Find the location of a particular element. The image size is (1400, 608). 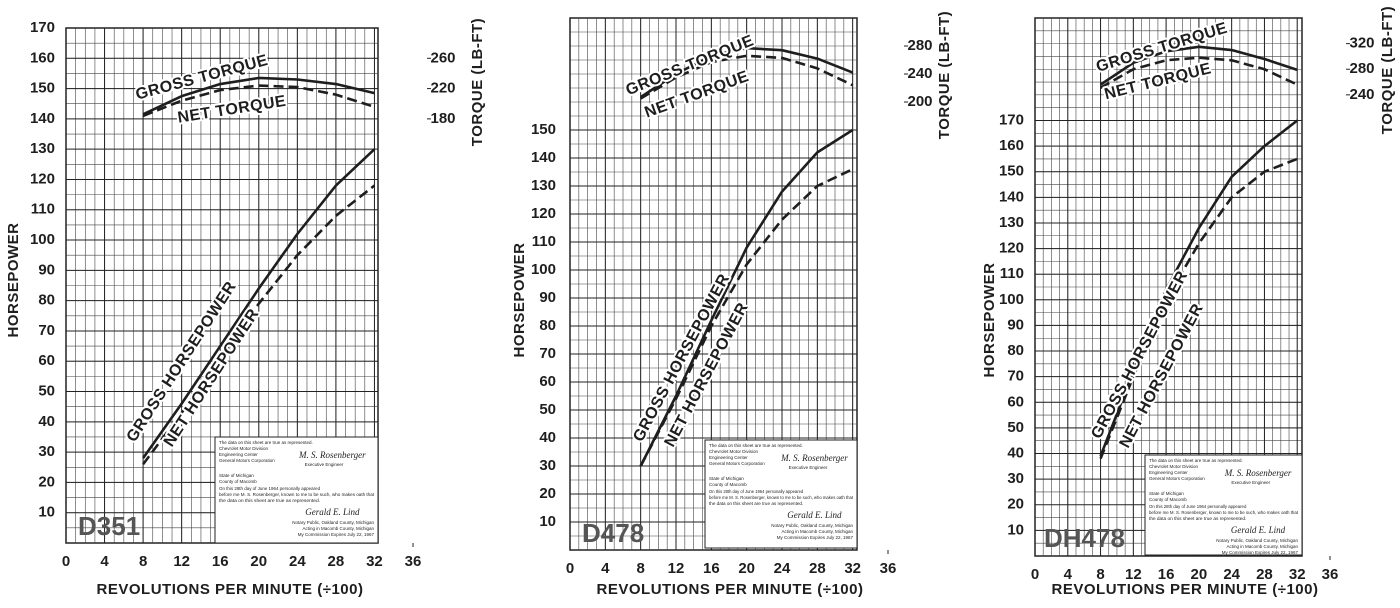

x-tick-label: 8 is located at coordinates (1100, 574).